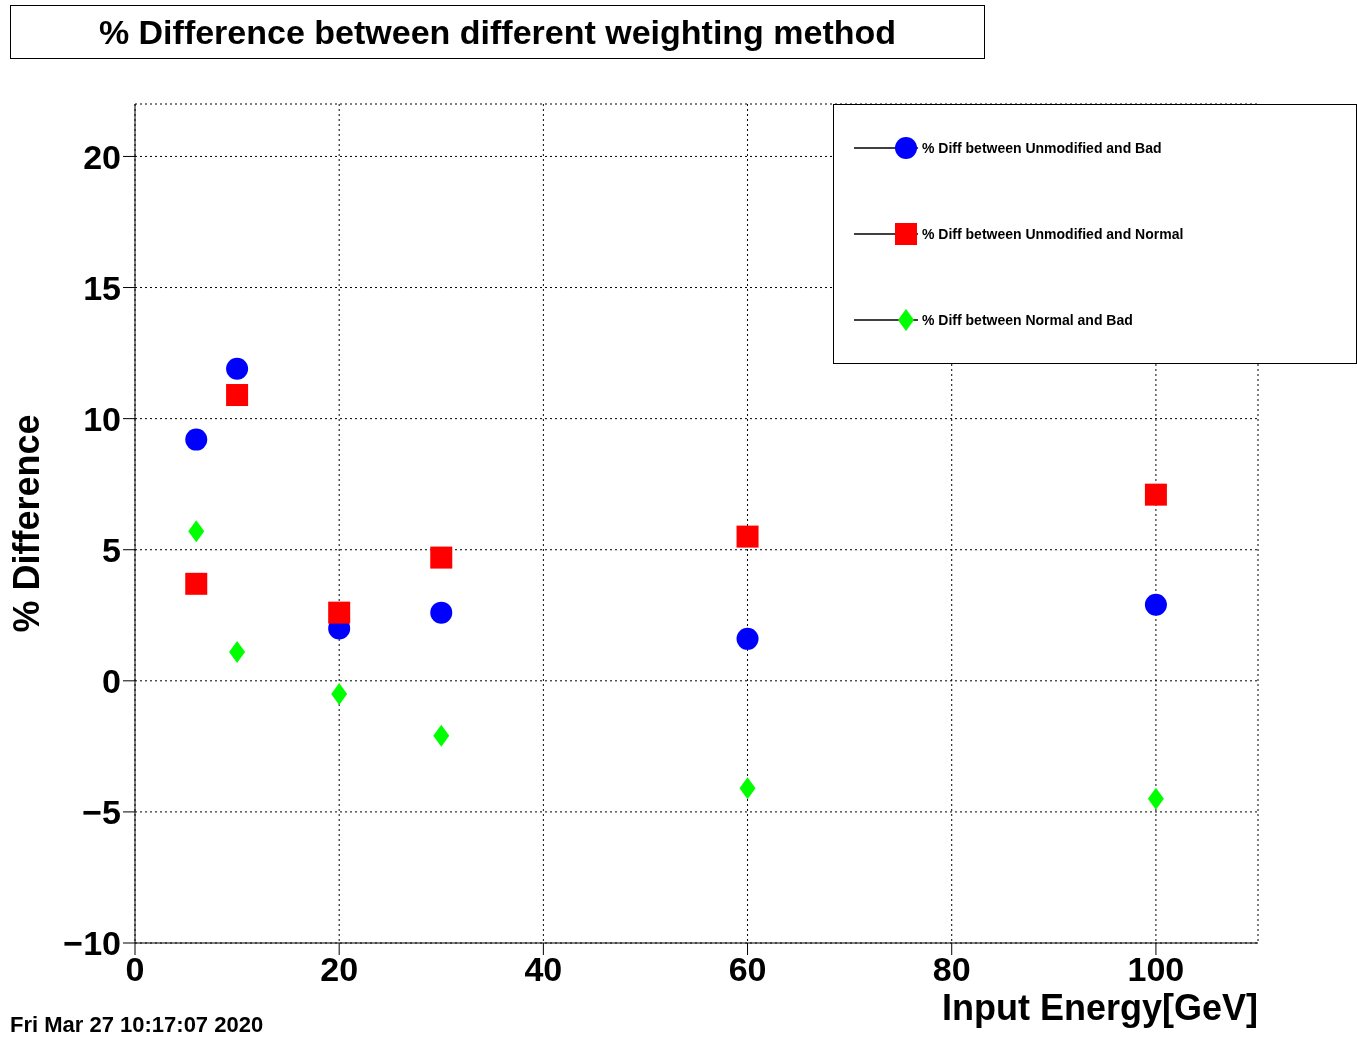 The height and width of the screenshot is (1041, 1357). Describe the element at coordinates (111, 549) in the screenshot. I see `y-tick-label: 5` at that location.